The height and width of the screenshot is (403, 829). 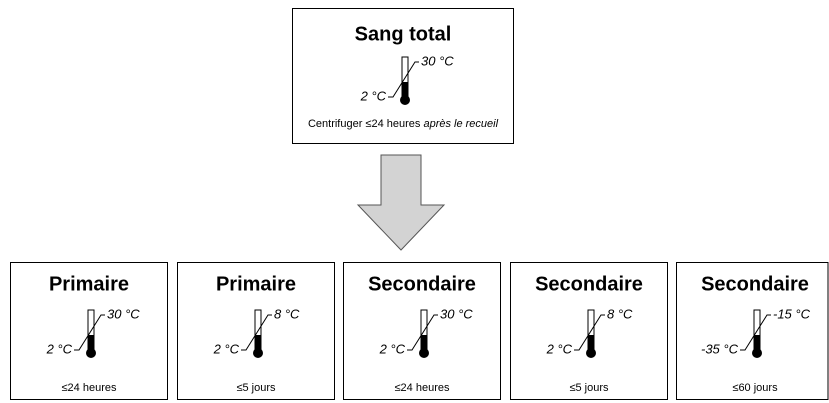 What do you see at coordinates (792, 313) in the screenshot?
I see `high-temp: -15 °C` at bounding box center [792, 313].